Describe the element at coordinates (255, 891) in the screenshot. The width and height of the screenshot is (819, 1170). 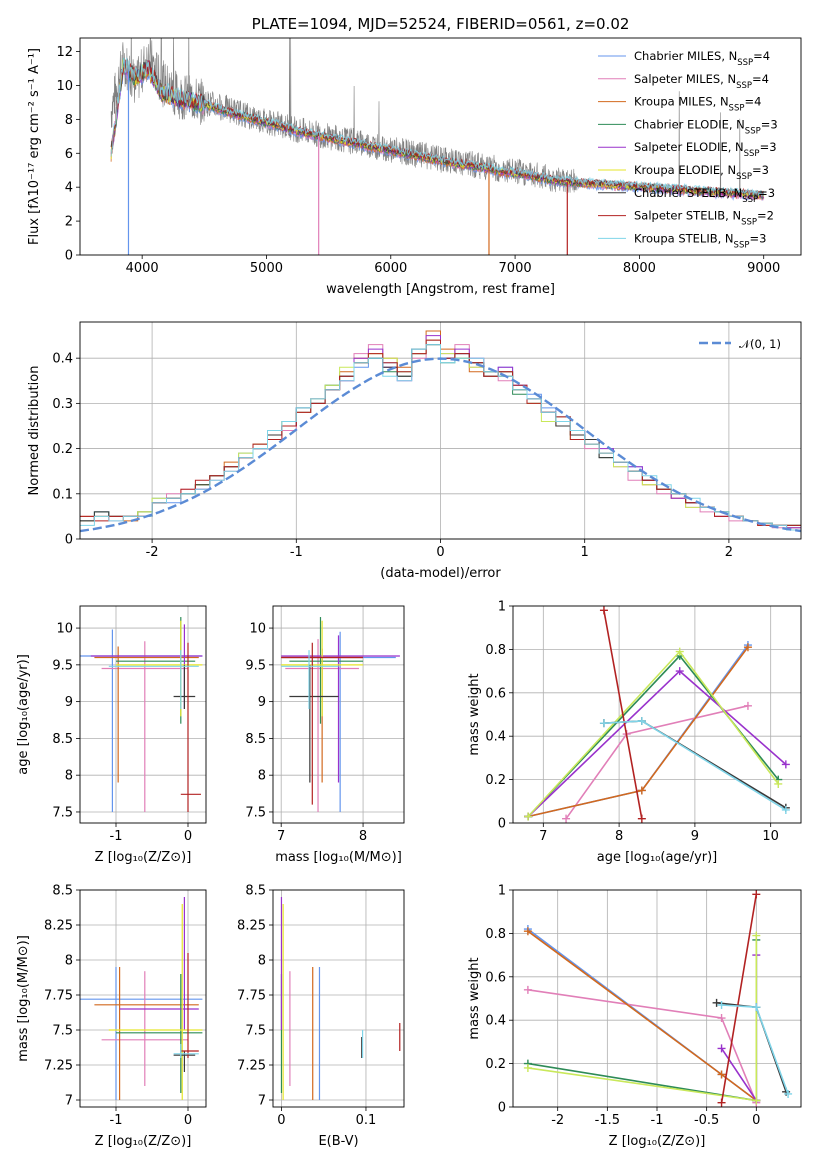
I see `y-tick-label: 8.5` at that location.